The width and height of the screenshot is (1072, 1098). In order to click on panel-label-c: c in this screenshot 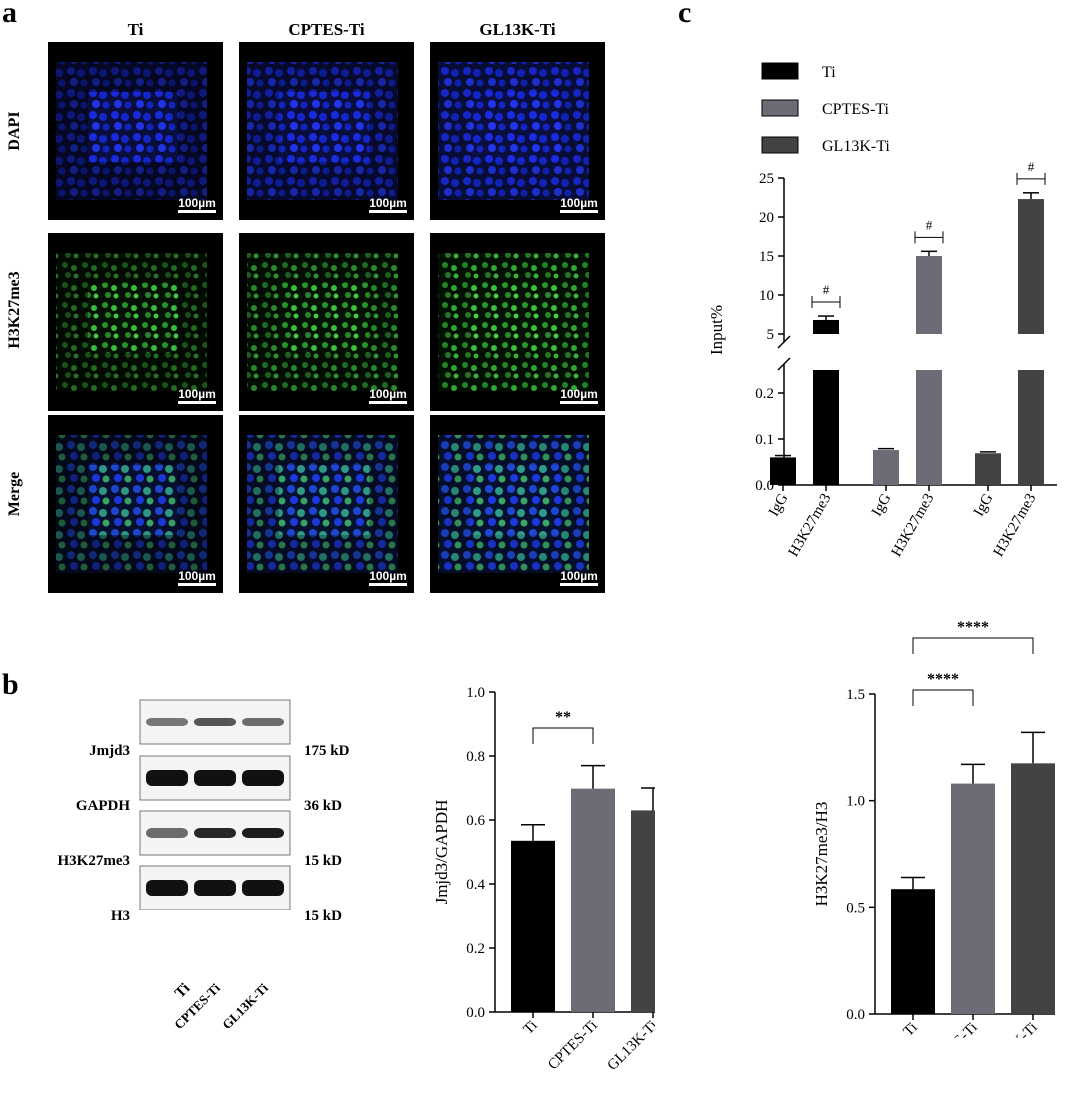, I will do `click(685, 14)`.